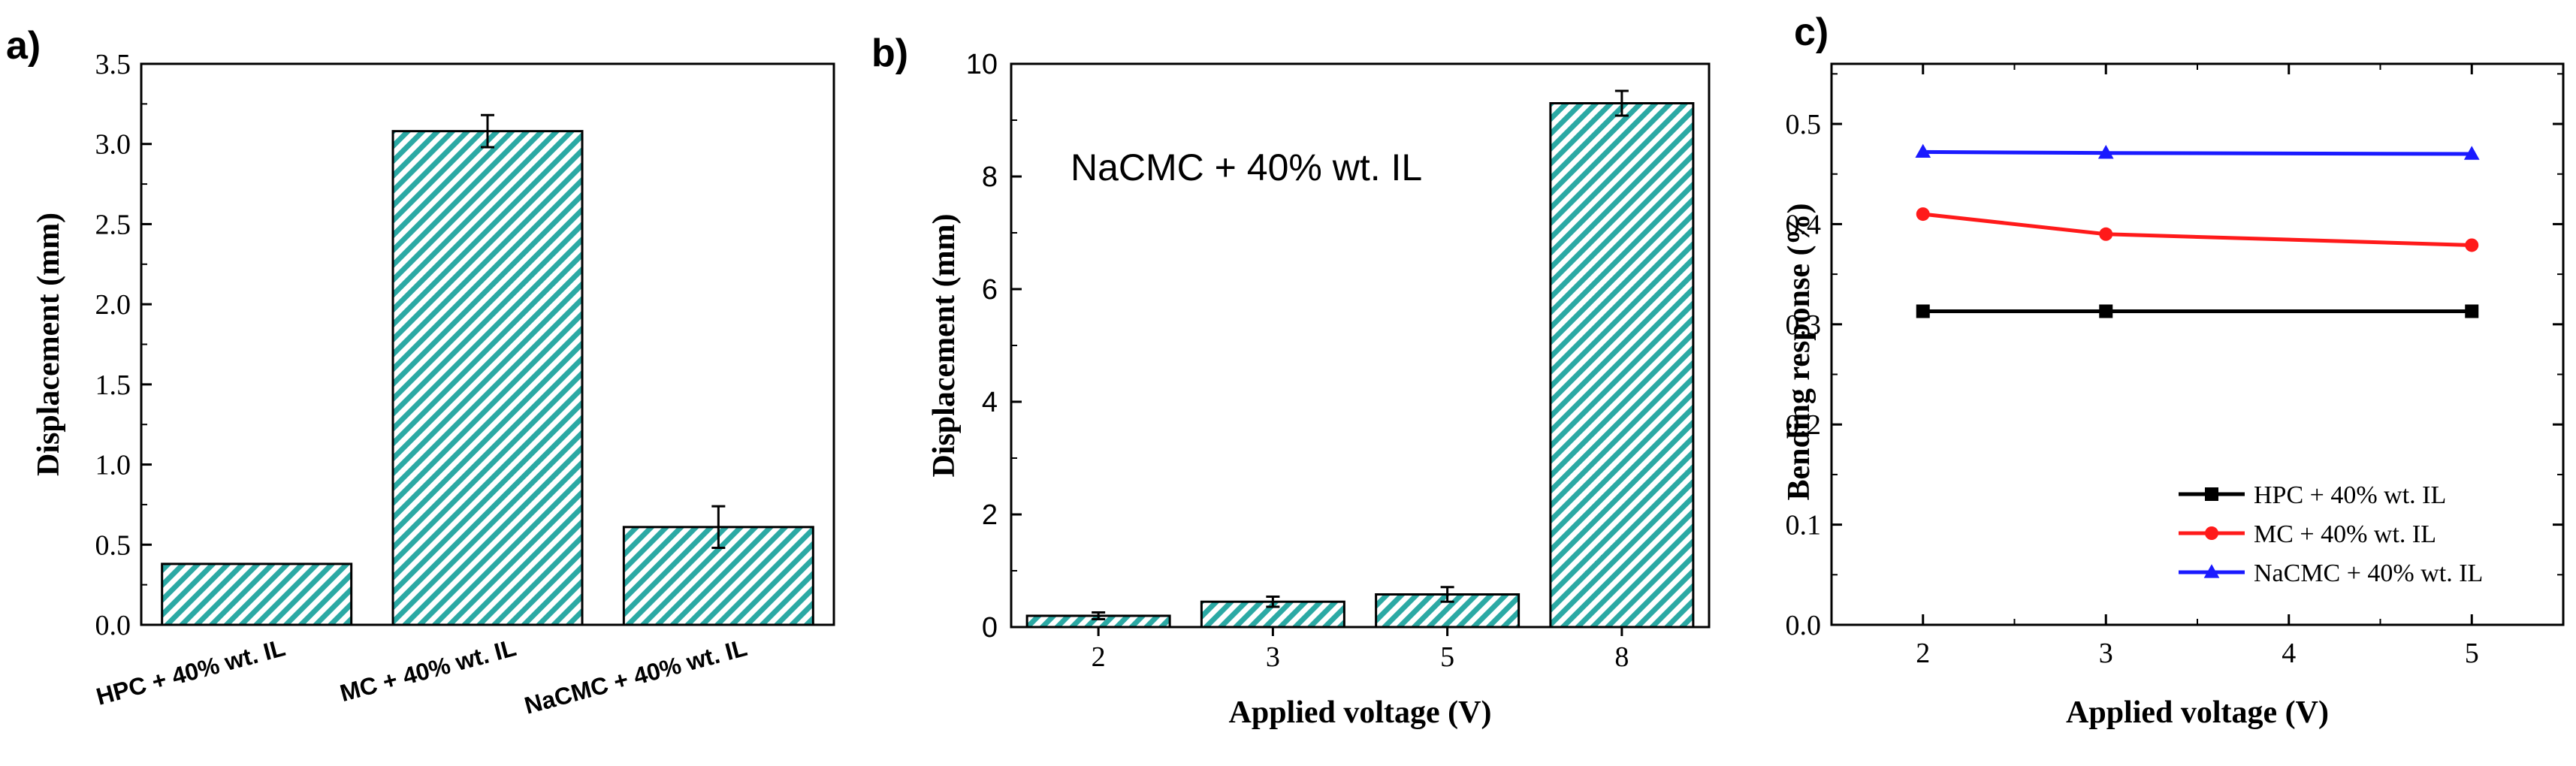 The height and width of the screenshot is (766, 2576). I want to click on y-tick-label: 10, so click(982, 64).